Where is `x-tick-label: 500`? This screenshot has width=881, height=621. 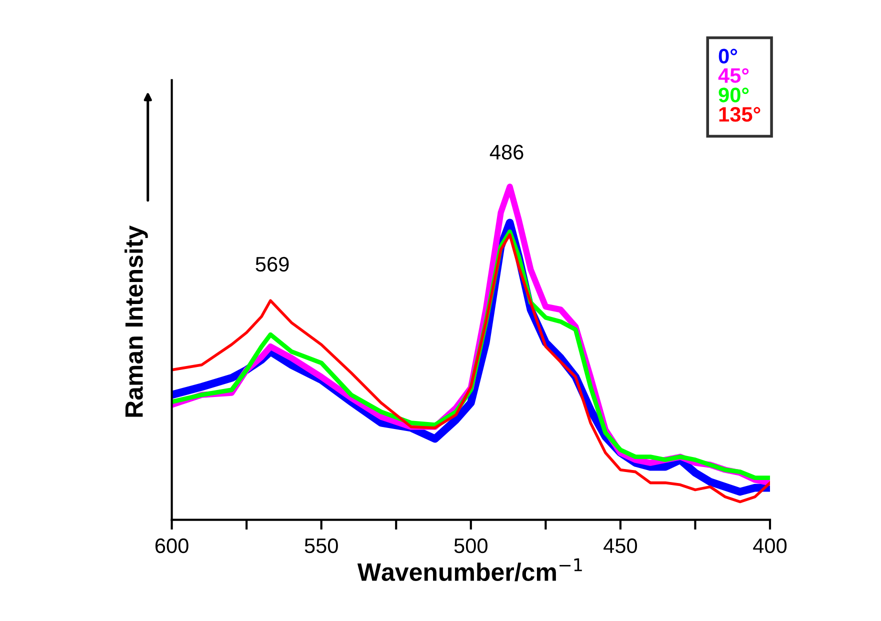 x-tick-label: 500 is located at coordinates (471, 546).